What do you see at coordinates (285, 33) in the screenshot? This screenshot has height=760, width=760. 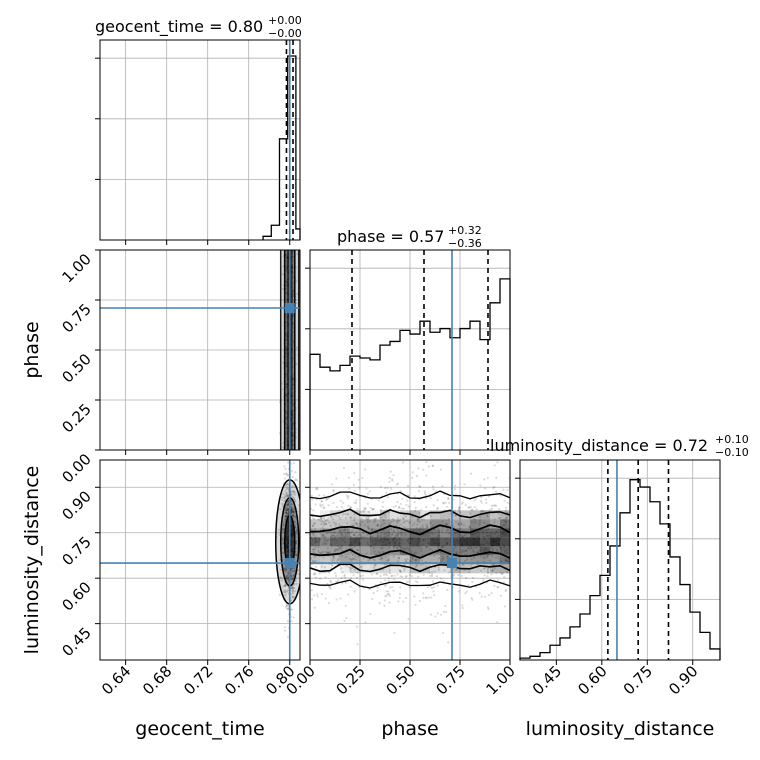 I see `title-geocent-time-sub: −0.00` at bounding box center [285, 33].